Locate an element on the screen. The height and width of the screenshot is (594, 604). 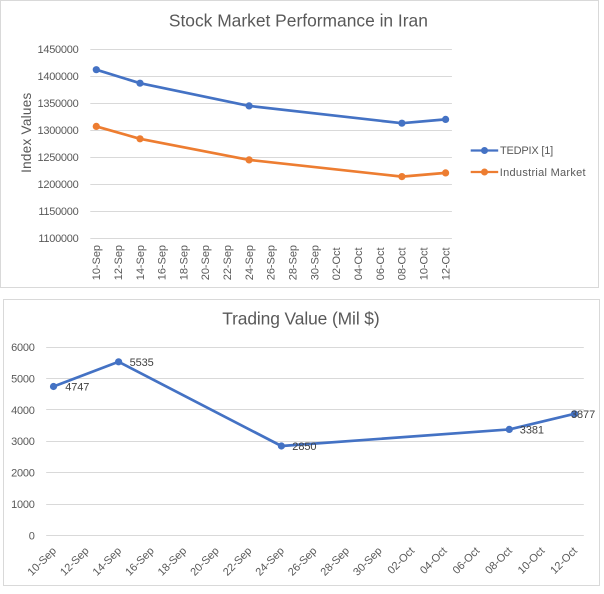
svg-text: 06-Oct is located at coordinates (381, 263).